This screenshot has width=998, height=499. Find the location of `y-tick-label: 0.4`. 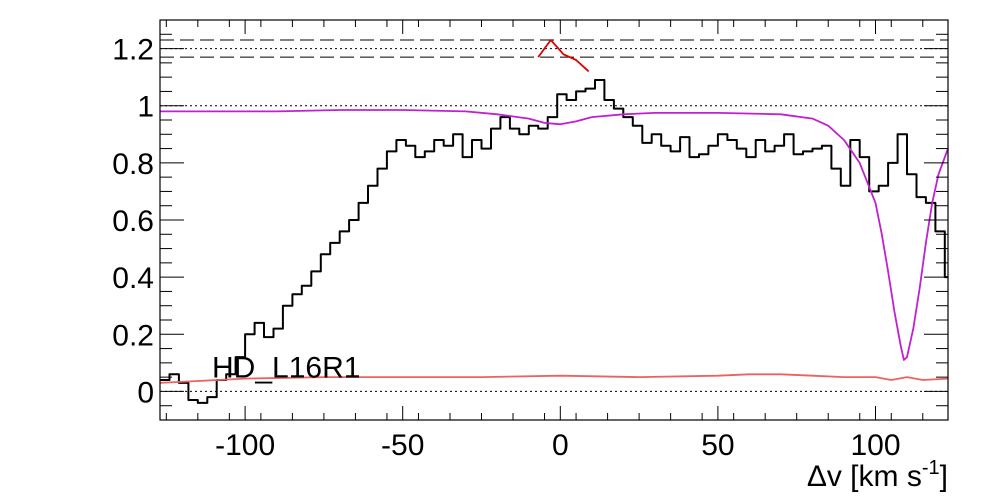

y-tick-label: 0.4 is located at coordinates (133, 278).